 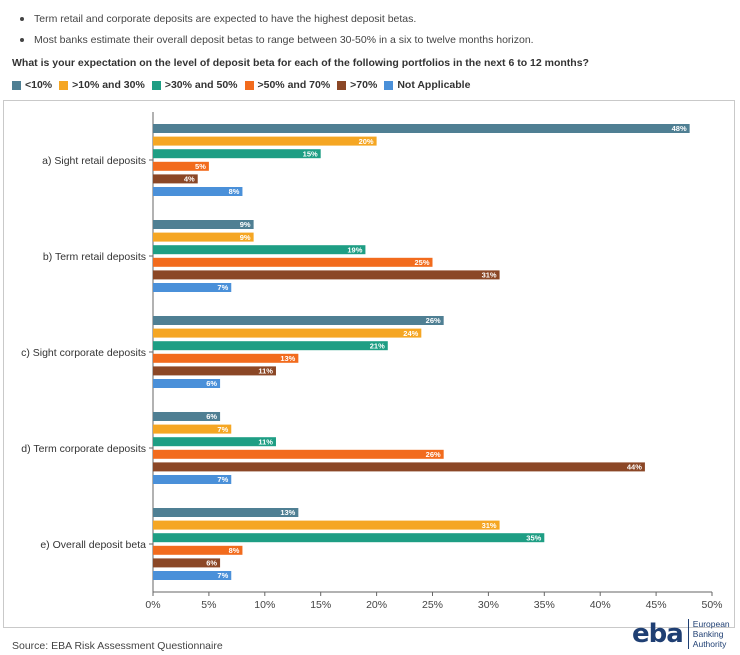 I want to click on category-label: b) Term retail deposits, so click(x=94, y=257).